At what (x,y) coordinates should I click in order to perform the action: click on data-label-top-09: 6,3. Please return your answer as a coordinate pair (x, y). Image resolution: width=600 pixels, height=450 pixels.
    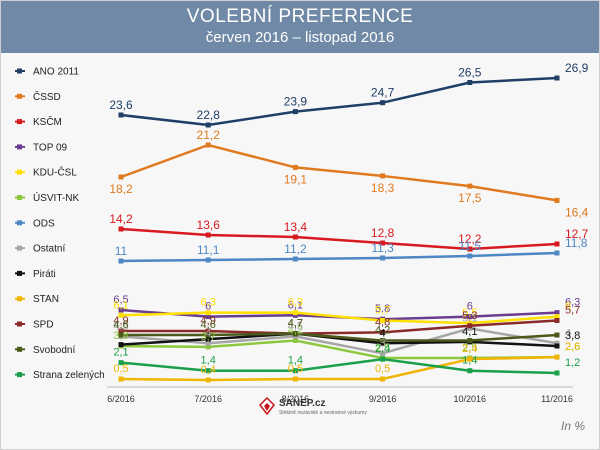
    Looking at the image, I should click on (572, 303).